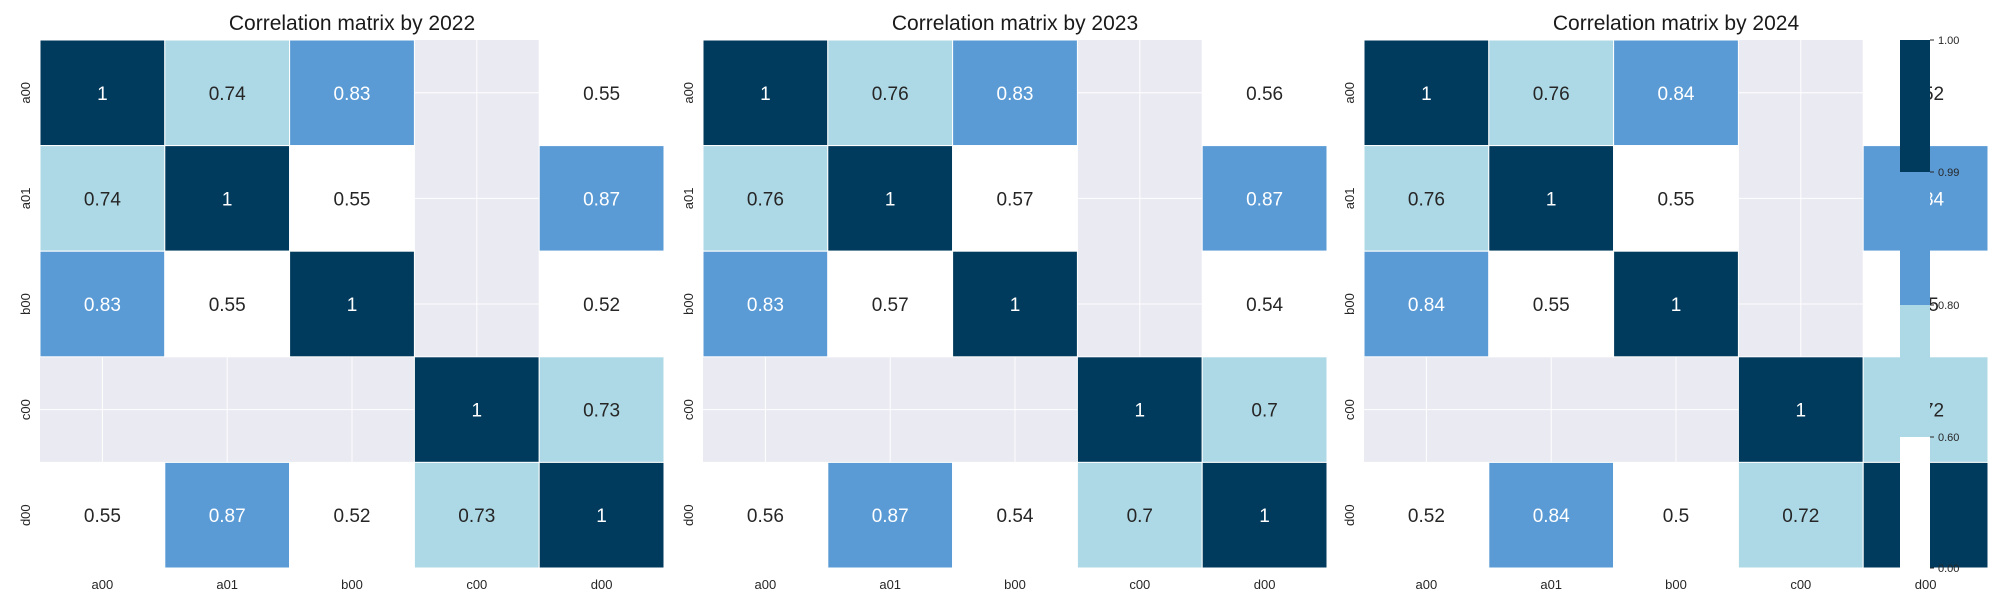 The width and height of the screenshot is (2000, 600). I want to click on colorbar-tick-label: 1.00, so click(1948, 41).